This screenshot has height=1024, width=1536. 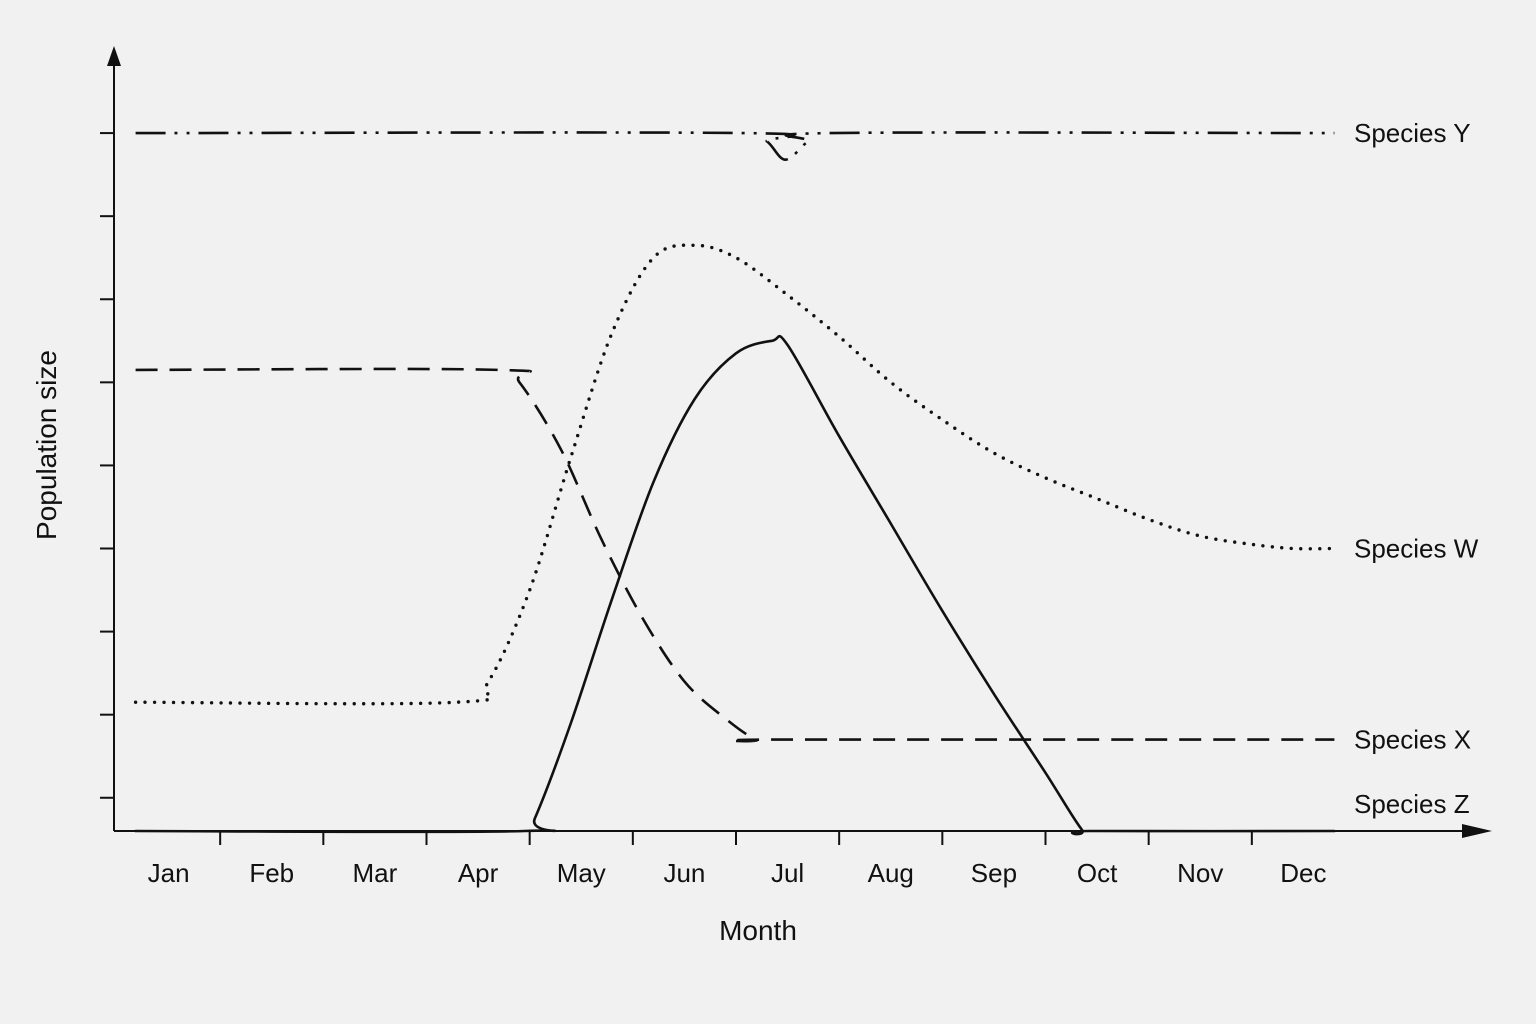 What do you see at coordinates (891, 873) in the screenshot?
I see `x-tick-label: Aug` at bounding box center [891, 873].